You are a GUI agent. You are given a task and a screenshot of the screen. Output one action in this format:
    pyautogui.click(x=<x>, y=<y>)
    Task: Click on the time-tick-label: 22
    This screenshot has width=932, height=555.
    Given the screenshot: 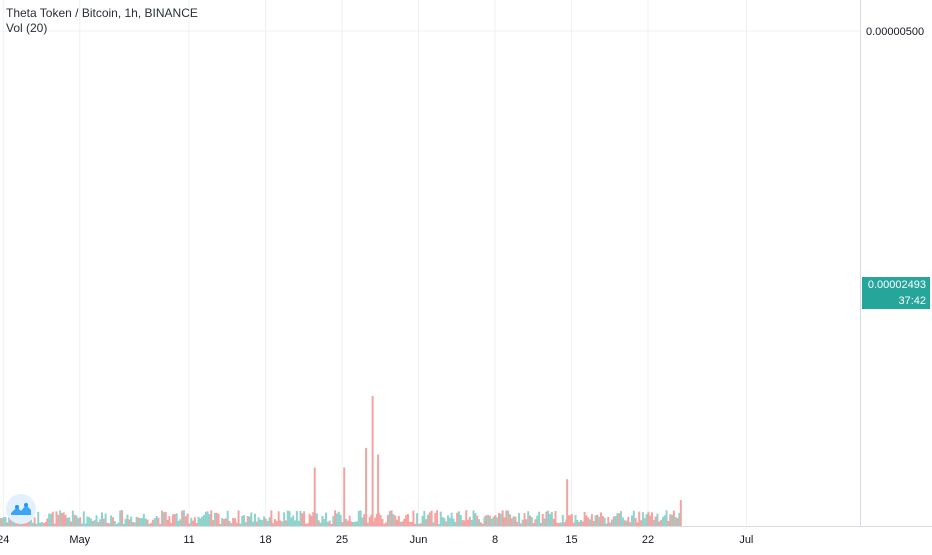 What is the action you would take?
    pyautogui.click(x=648, y=540)
    